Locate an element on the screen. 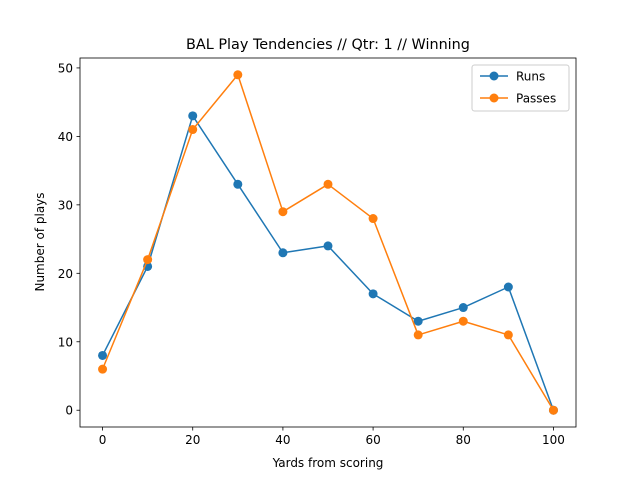  x-axis-label: Yards from scoring is located at coordinates (328, 463).